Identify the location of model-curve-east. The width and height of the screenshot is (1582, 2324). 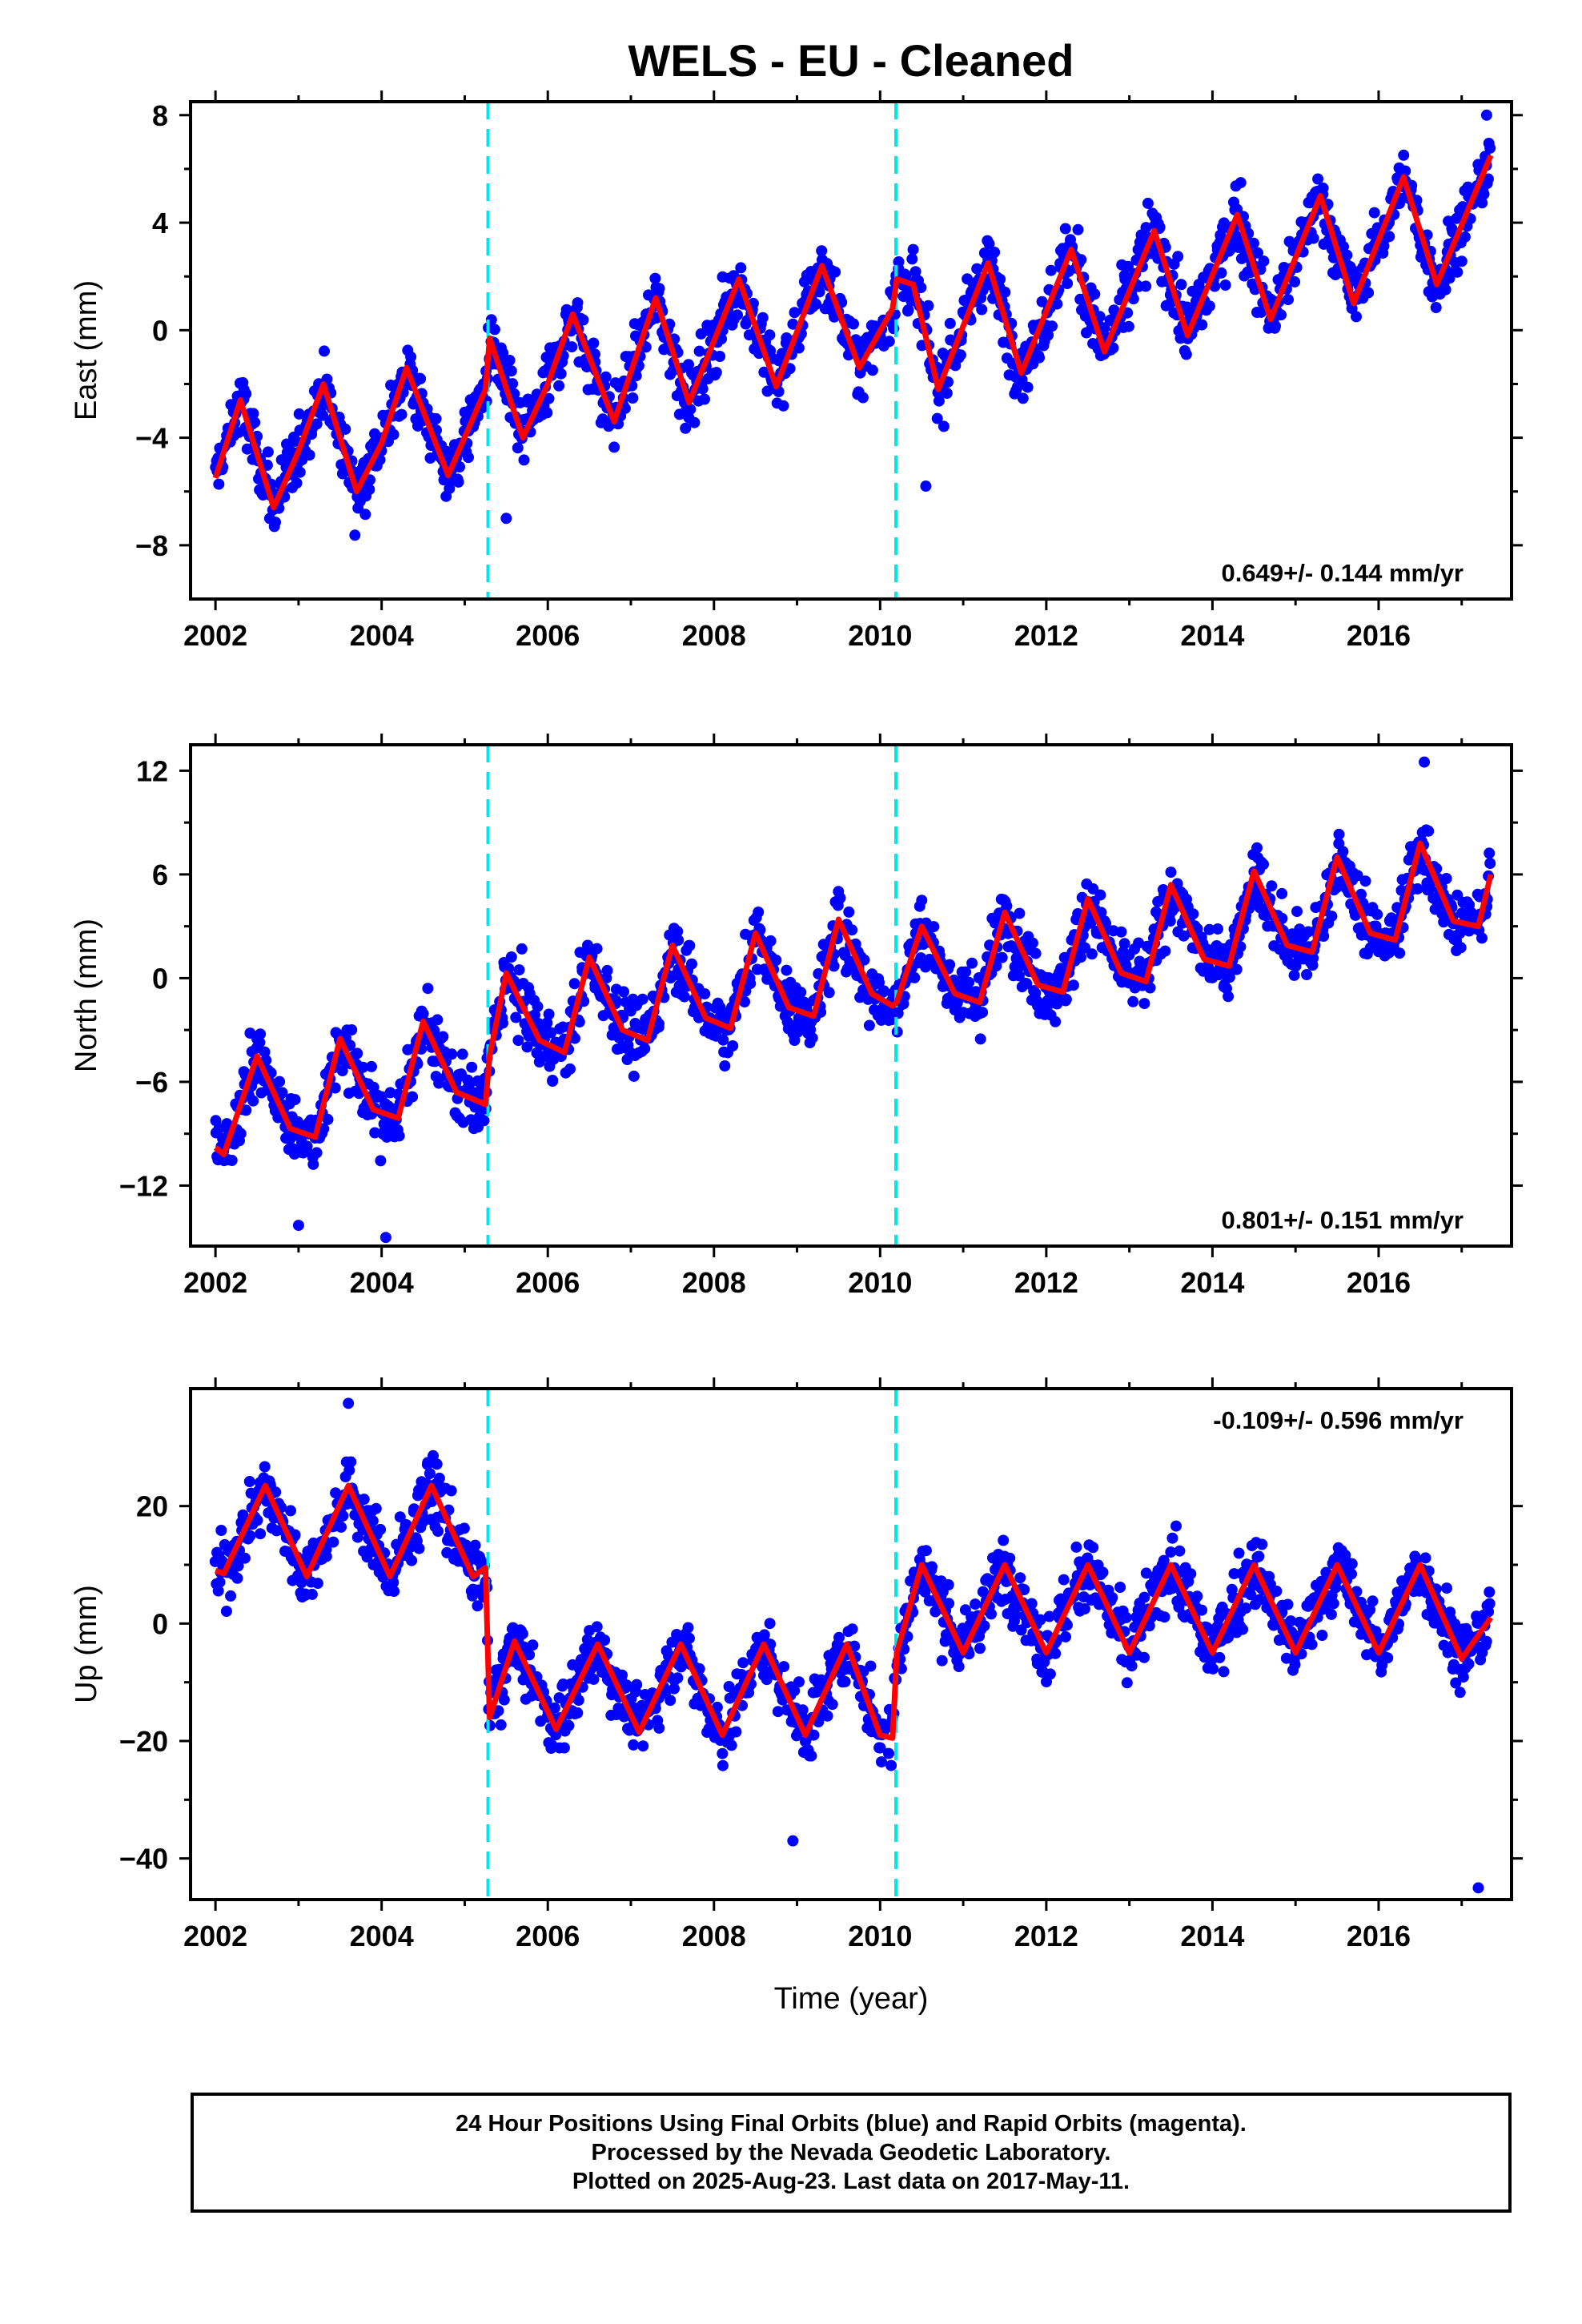
(853, 332).